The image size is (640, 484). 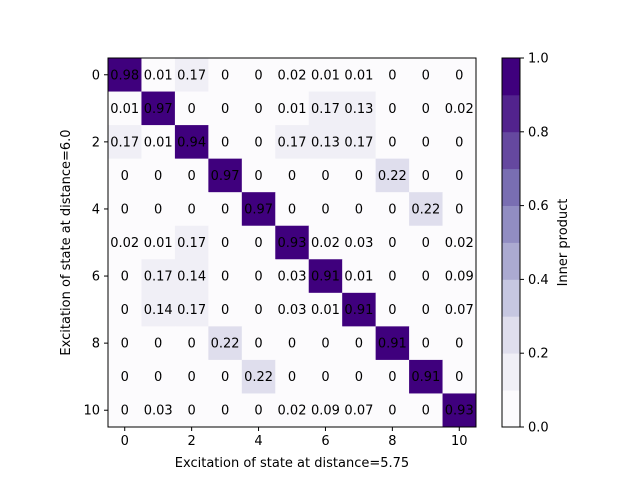 I want to click on colorbar-tick-label: 1.0, so click(x=538, y=59).